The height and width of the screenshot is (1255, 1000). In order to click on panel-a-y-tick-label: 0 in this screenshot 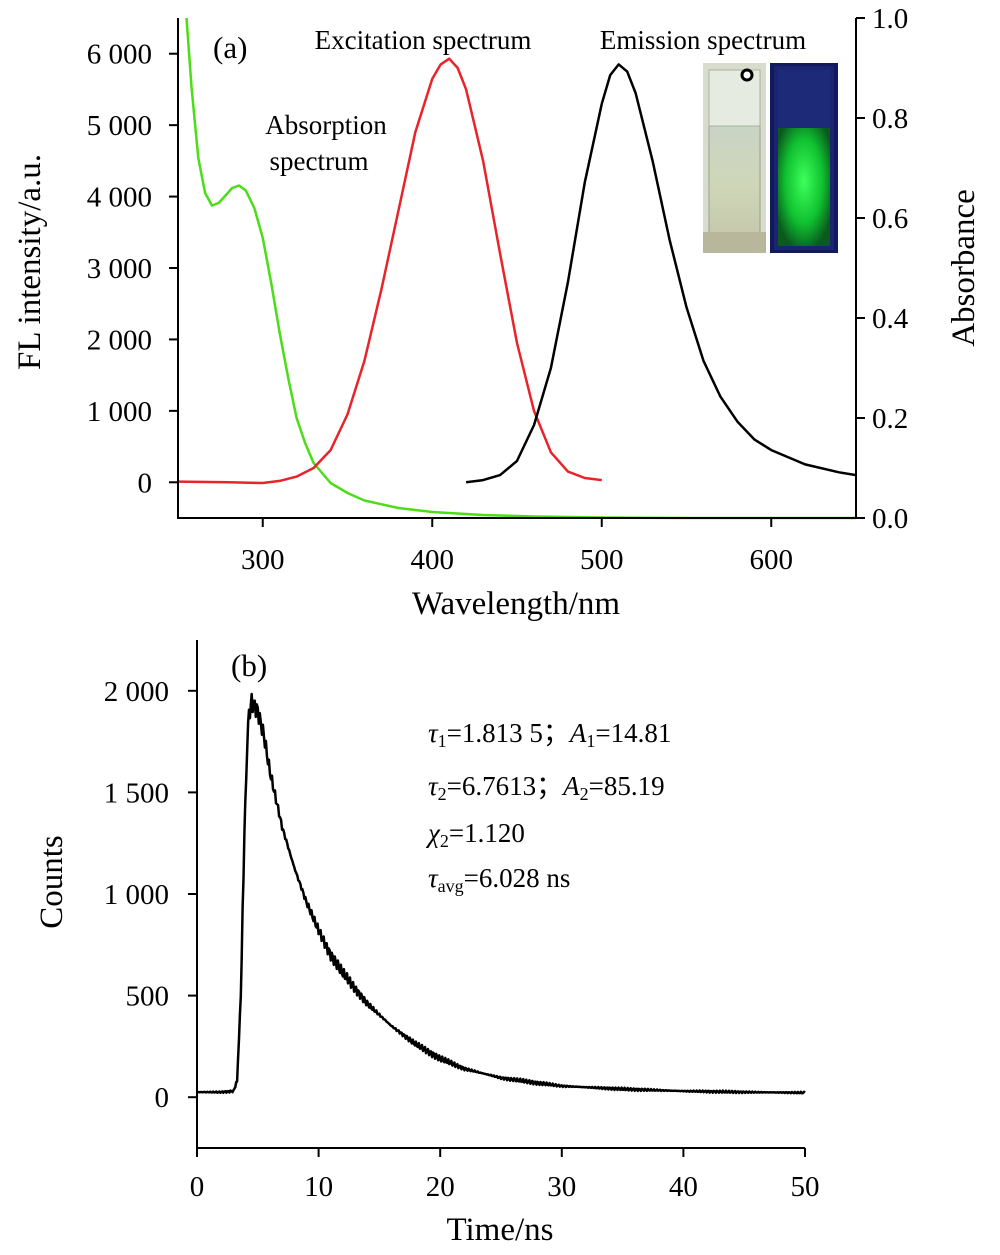, I will do `click(145, 483)`.